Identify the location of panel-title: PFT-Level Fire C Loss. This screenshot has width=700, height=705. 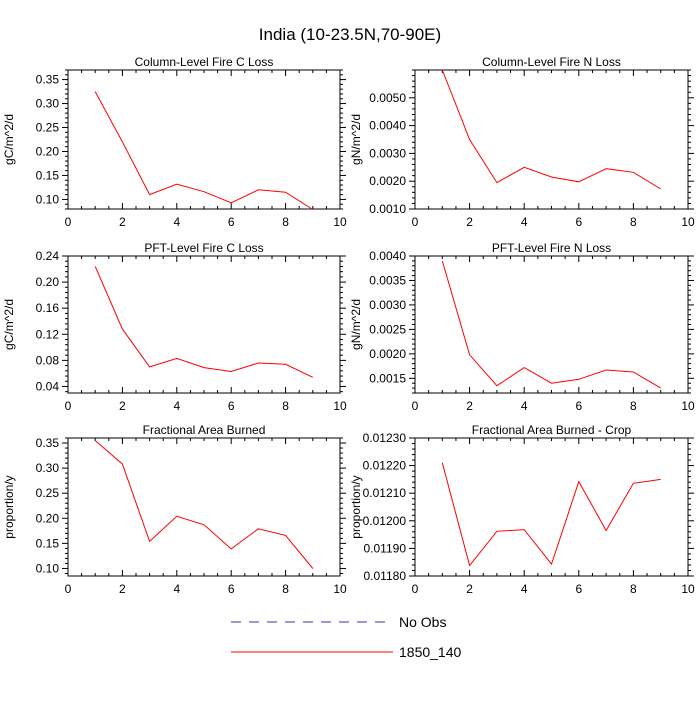
(203, 248).